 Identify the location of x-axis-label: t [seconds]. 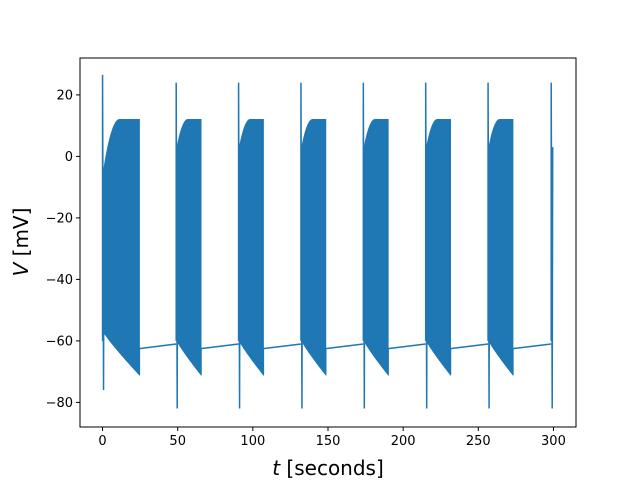
(328, 468).